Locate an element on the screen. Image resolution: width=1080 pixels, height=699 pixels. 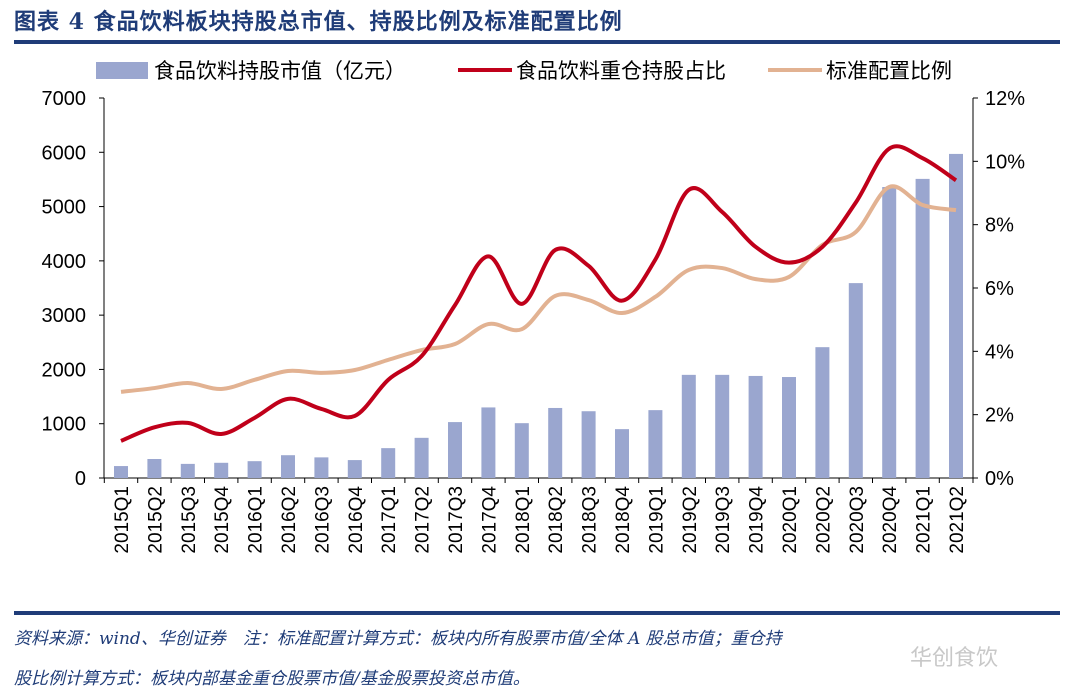
right-tick-label: 6% is located at coordinates (999, 289).